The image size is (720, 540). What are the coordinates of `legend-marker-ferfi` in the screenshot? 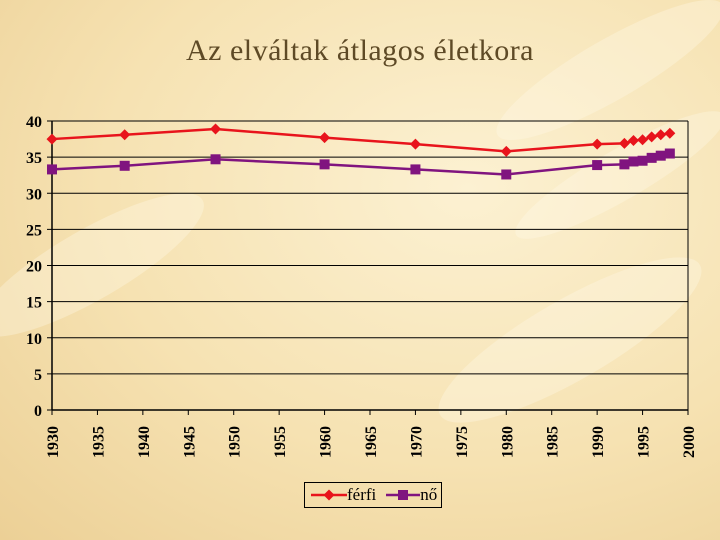 It's located at (329, 495).